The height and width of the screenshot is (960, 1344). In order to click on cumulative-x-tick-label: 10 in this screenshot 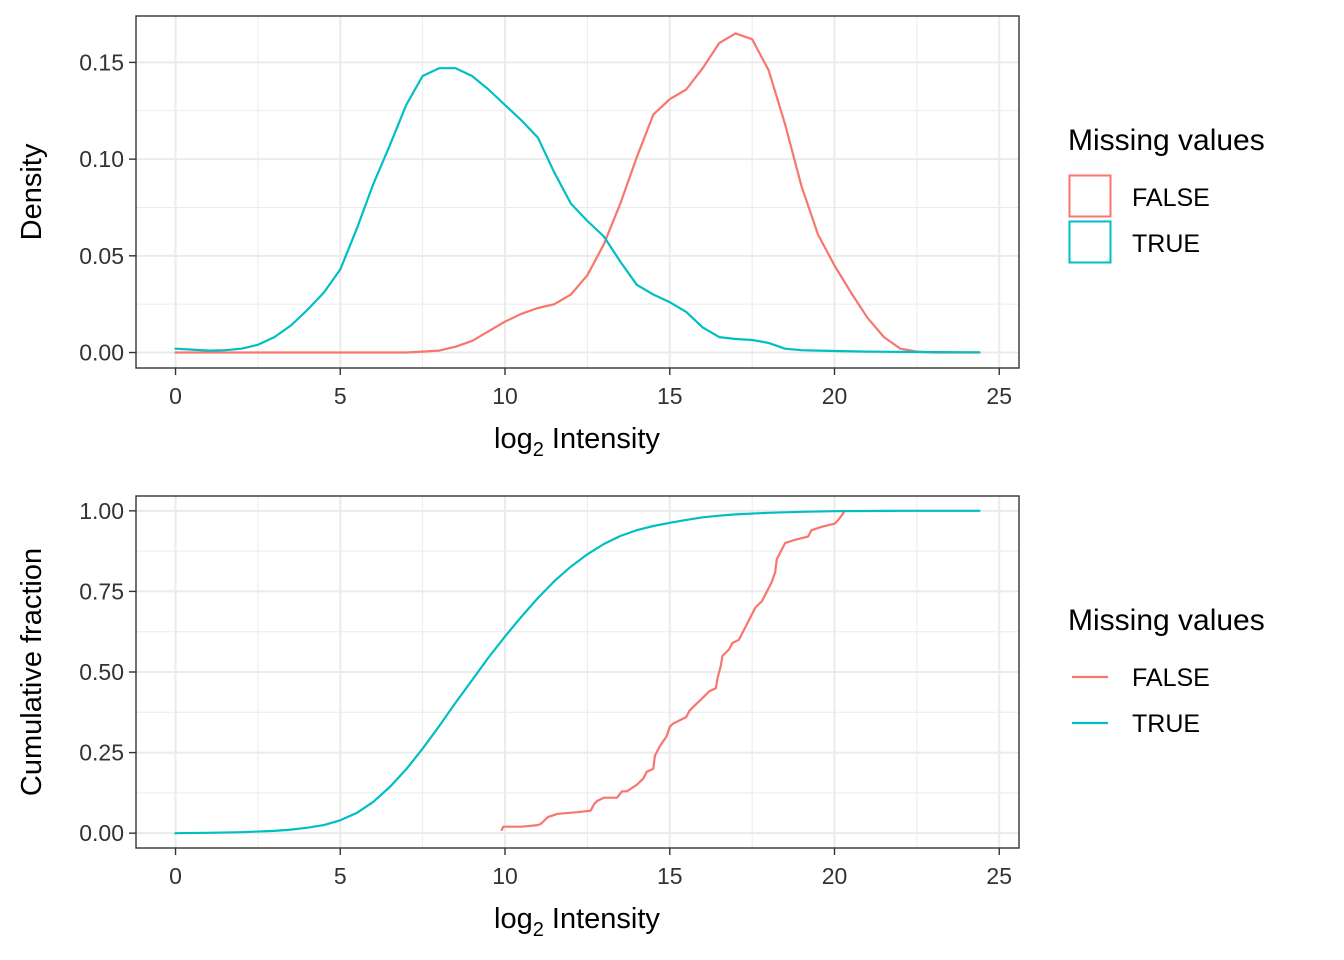, I will do `click(505, 876)`.